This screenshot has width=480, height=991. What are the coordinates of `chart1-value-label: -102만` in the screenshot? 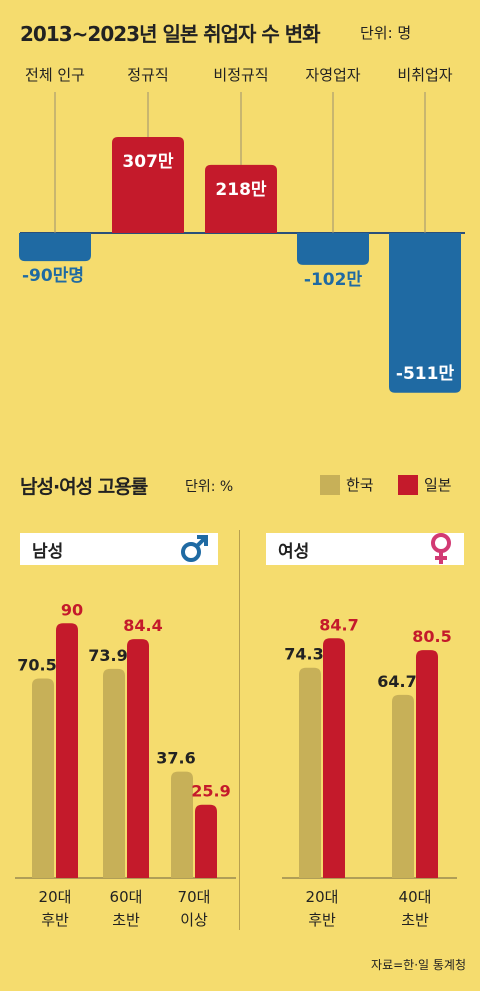 It's located at (333, 280).